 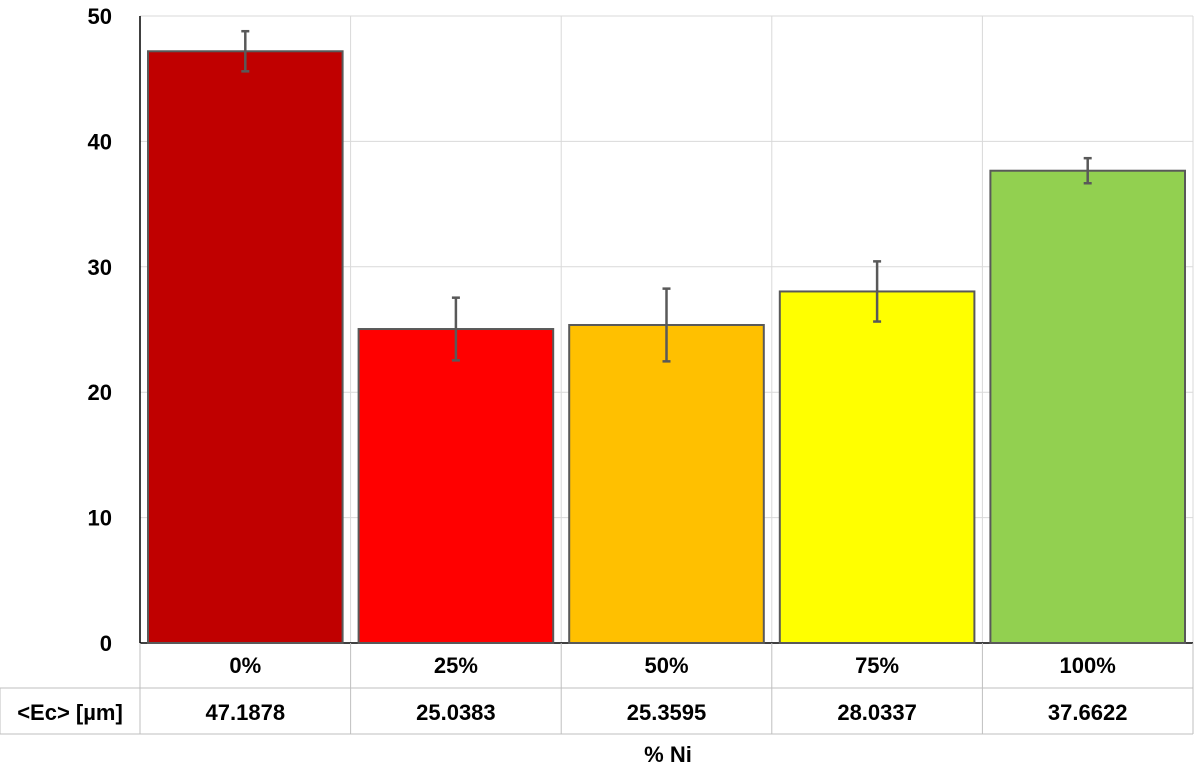 I want to click on y-tick-label: 0, so click(x=106, y=643).